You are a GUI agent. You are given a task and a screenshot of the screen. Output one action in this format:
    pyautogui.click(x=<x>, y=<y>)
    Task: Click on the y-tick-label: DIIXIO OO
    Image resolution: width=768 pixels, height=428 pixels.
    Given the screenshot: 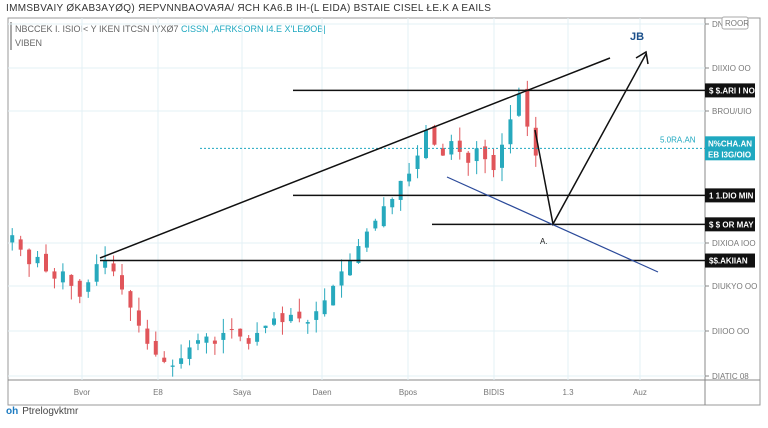 What is the action you would take?
    pyautogui.click(x=731, y=68)
    